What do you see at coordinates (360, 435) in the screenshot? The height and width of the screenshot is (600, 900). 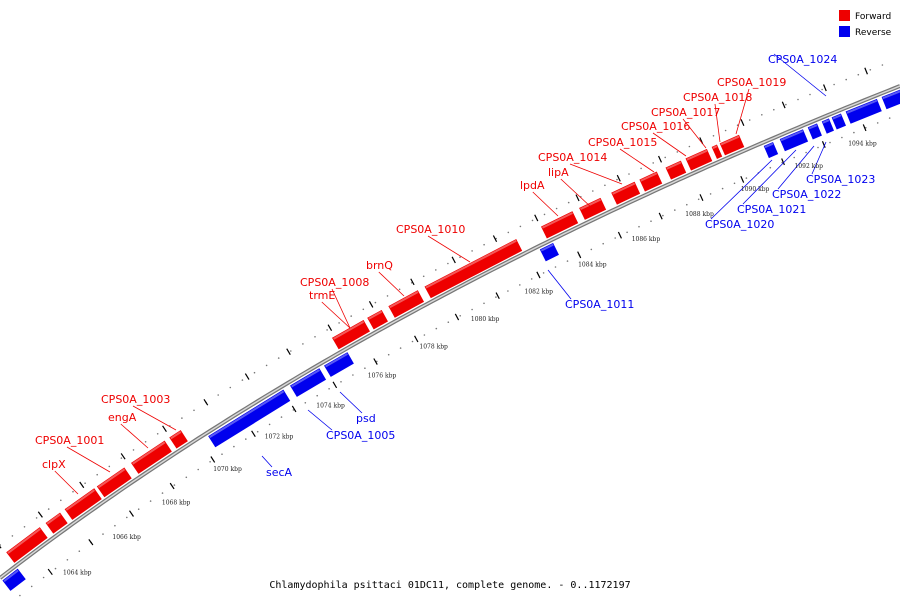 I see `gene-label-reverse: CPS0A_1005` at bounding box center [360, 435].